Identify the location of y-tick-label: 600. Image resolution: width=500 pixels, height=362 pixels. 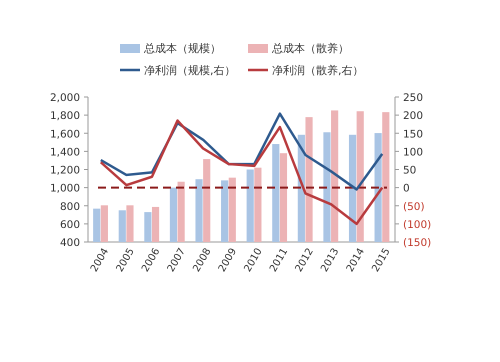
(70, 224).